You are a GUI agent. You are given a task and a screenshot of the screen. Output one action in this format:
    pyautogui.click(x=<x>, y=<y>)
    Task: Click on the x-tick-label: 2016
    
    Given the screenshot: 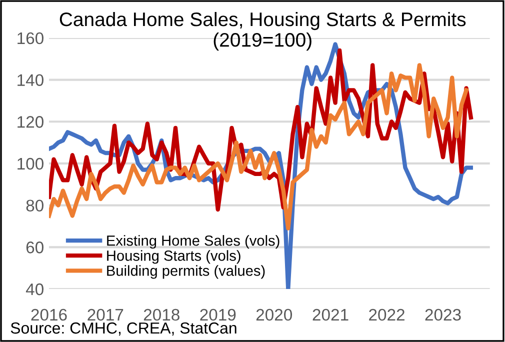 What is the action you would take?
    pyautogui.click(x=49, y=314)
    